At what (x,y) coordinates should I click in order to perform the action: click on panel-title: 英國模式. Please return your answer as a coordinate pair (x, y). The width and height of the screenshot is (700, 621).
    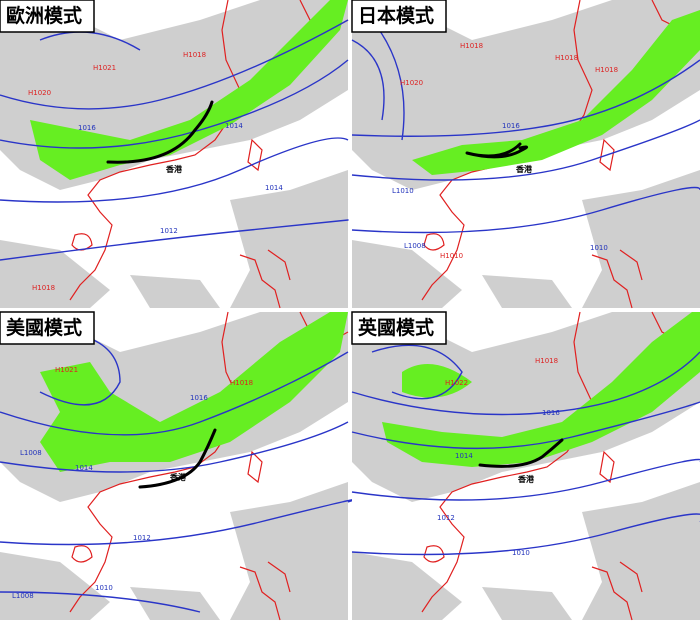
    Looking at the image, I should click on (396, 327).